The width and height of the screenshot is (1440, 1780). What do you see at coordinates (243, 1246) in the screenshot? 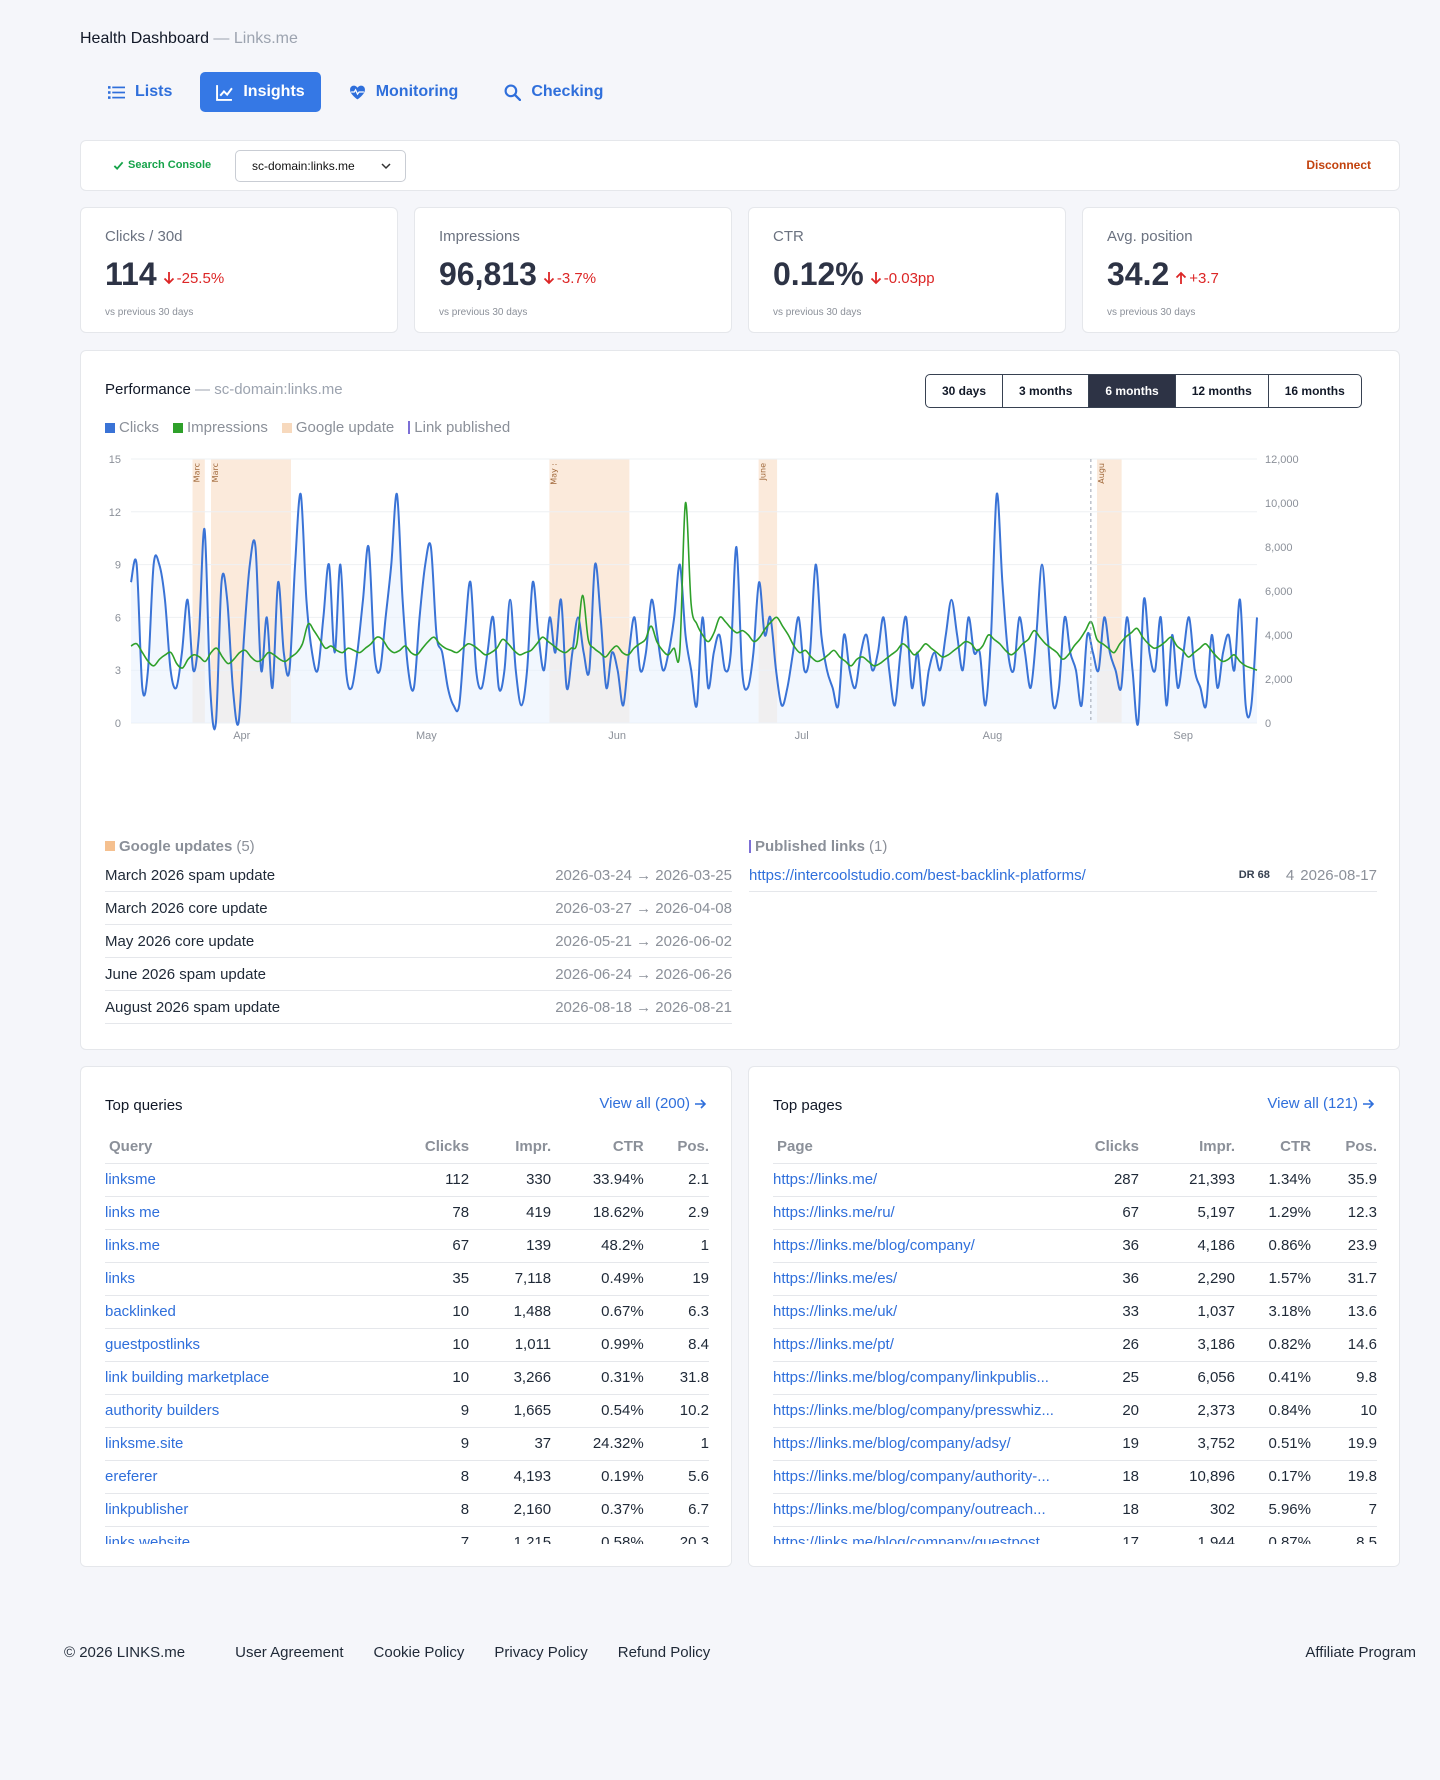
I see `query-link: links.me` at bounding box center [243, 1246].